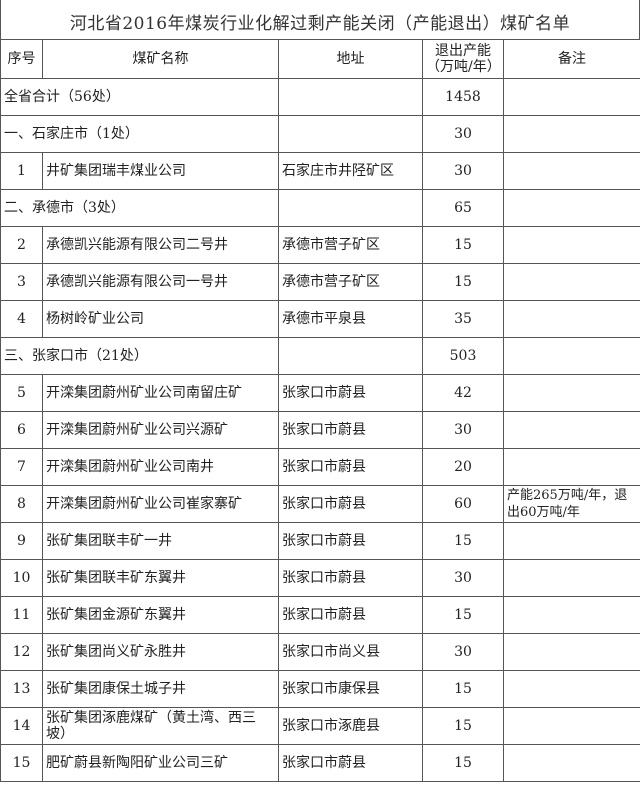  Describe the element at coordinates (21, 763) in the screenshot. I see `cell-index: 15` at that location.